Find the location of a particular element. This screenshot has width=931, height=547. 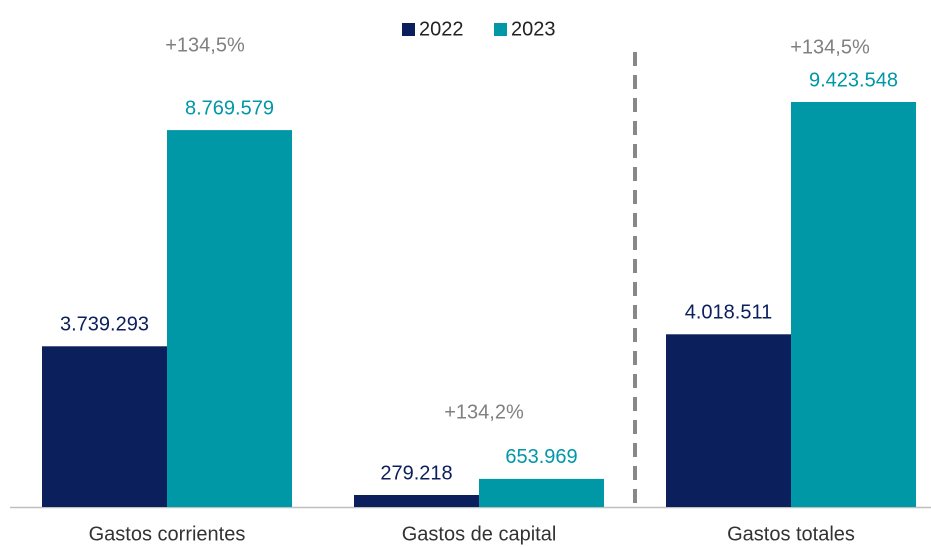

value-label: 653.969 is located at coordinates (541, 457).